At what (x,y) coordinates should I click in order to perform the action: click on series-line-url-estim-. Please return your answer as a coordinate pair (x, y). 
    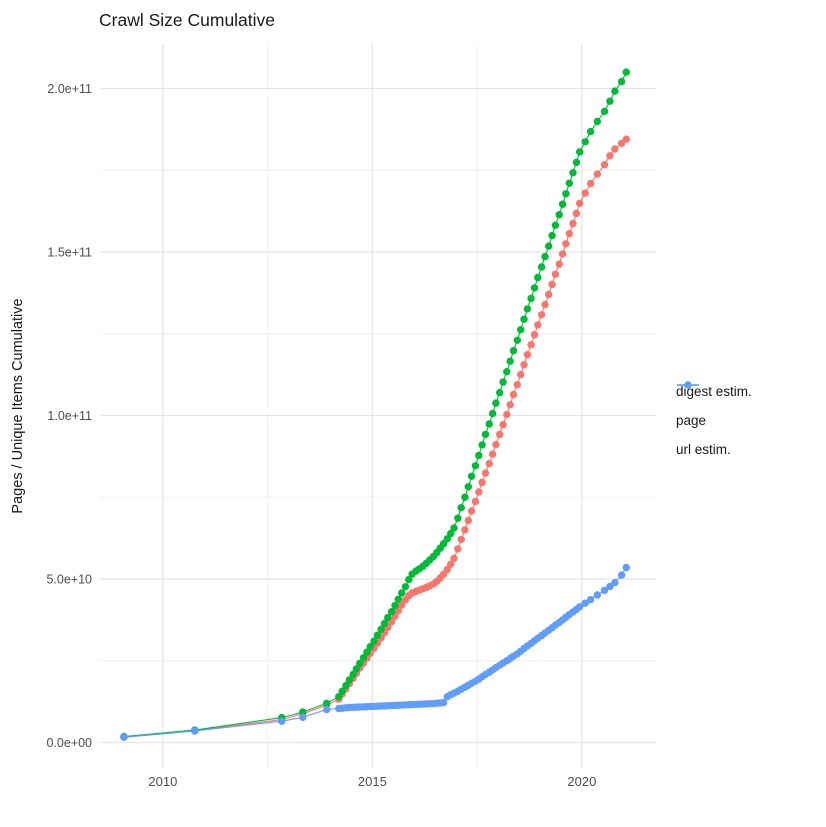
    Looking at the image, I should click on (375, 652).